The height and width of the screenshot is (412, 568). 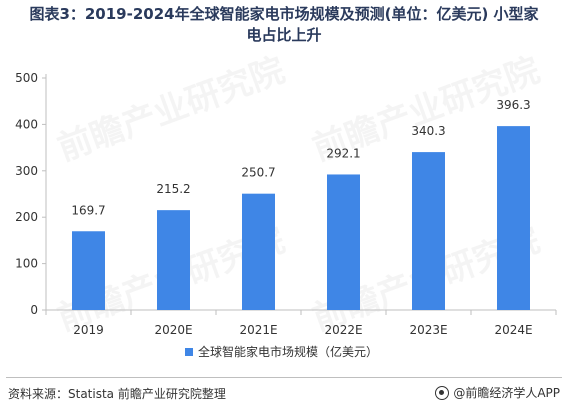 What do you see at coordinates (258, 330) in the screenshot?
I see `x-tick-label: 2021E` at bounding box center [258, 330].